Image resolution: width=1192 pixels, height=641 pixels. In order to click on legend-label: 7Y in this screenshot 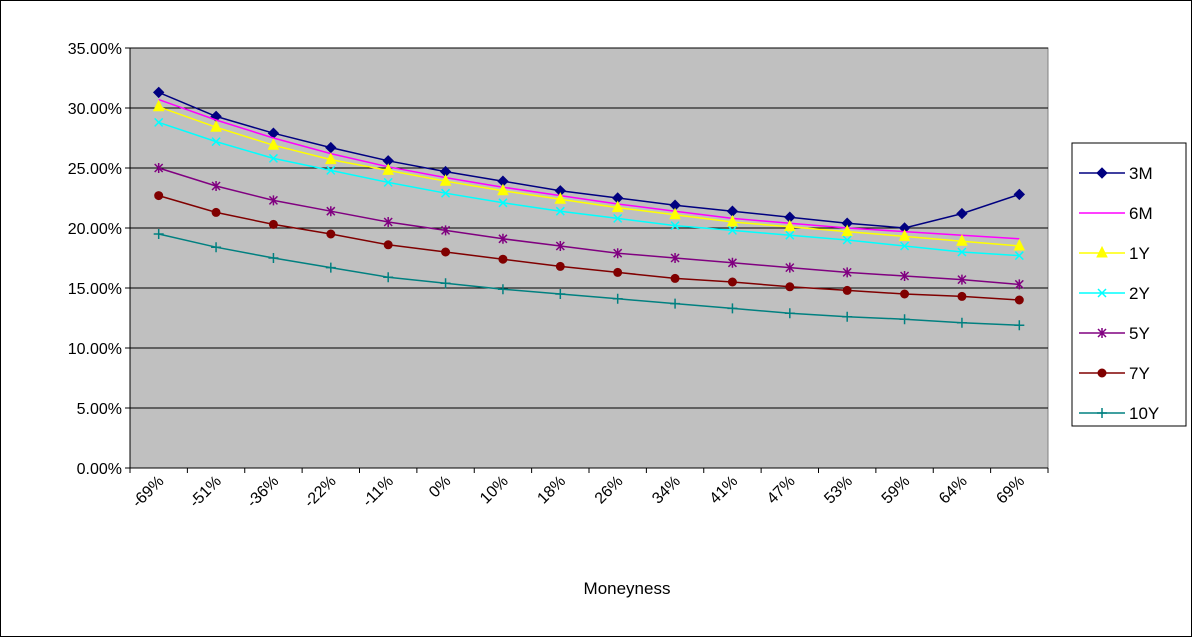, I will do `click(1139, 373)`.